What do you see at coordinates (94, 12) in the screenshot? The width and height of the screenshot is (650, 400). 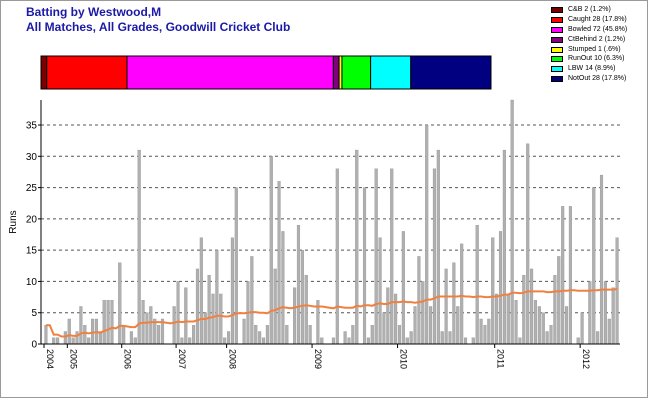 I see `chart-title: Batting by Westwood,M` at bounding box center [94, 12].